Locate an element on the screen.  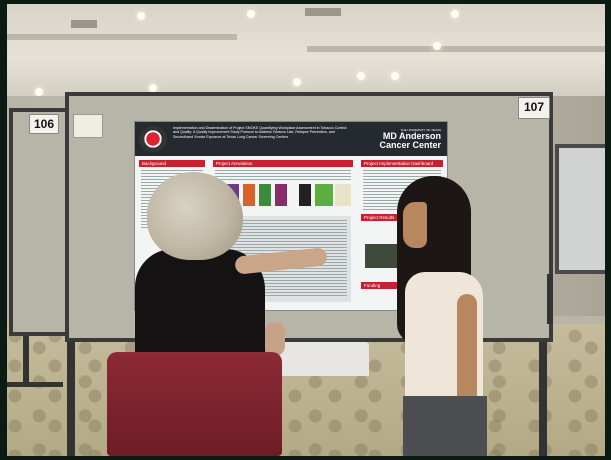
section-header: Project Implementation Dashboard is located at coordinates (402, 163).